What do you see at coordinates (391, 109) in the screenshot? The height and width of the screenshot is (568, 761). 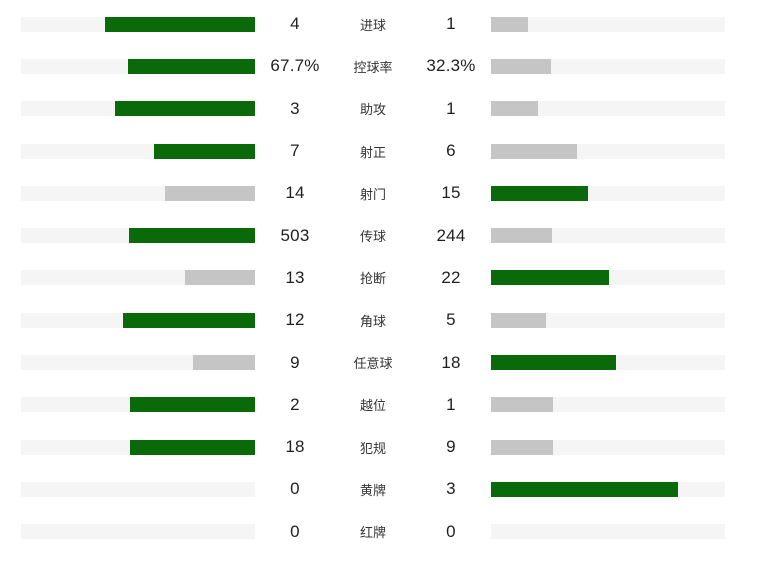 I see `stat-row: 3 助攻 1` at bounding box center [391, 109].